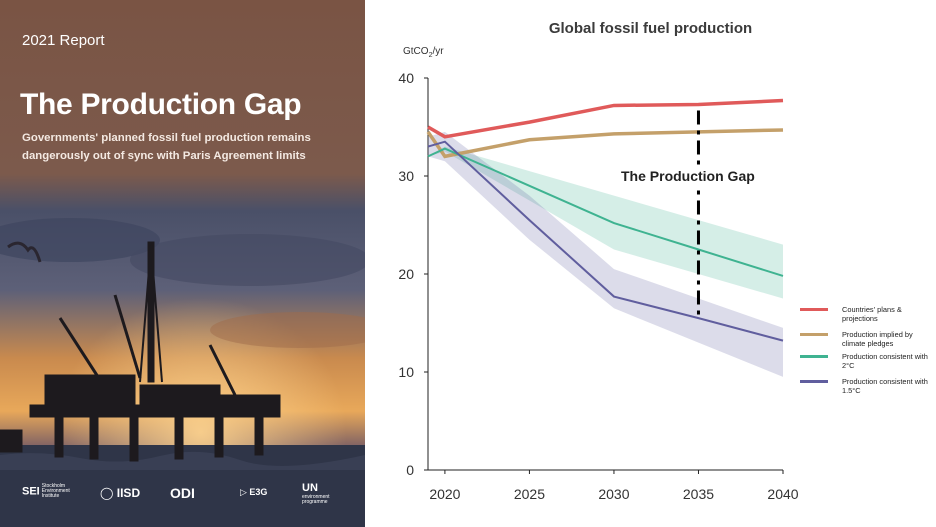  I want to click on logo-e3g: ▷ E3G, so click(254, 492).